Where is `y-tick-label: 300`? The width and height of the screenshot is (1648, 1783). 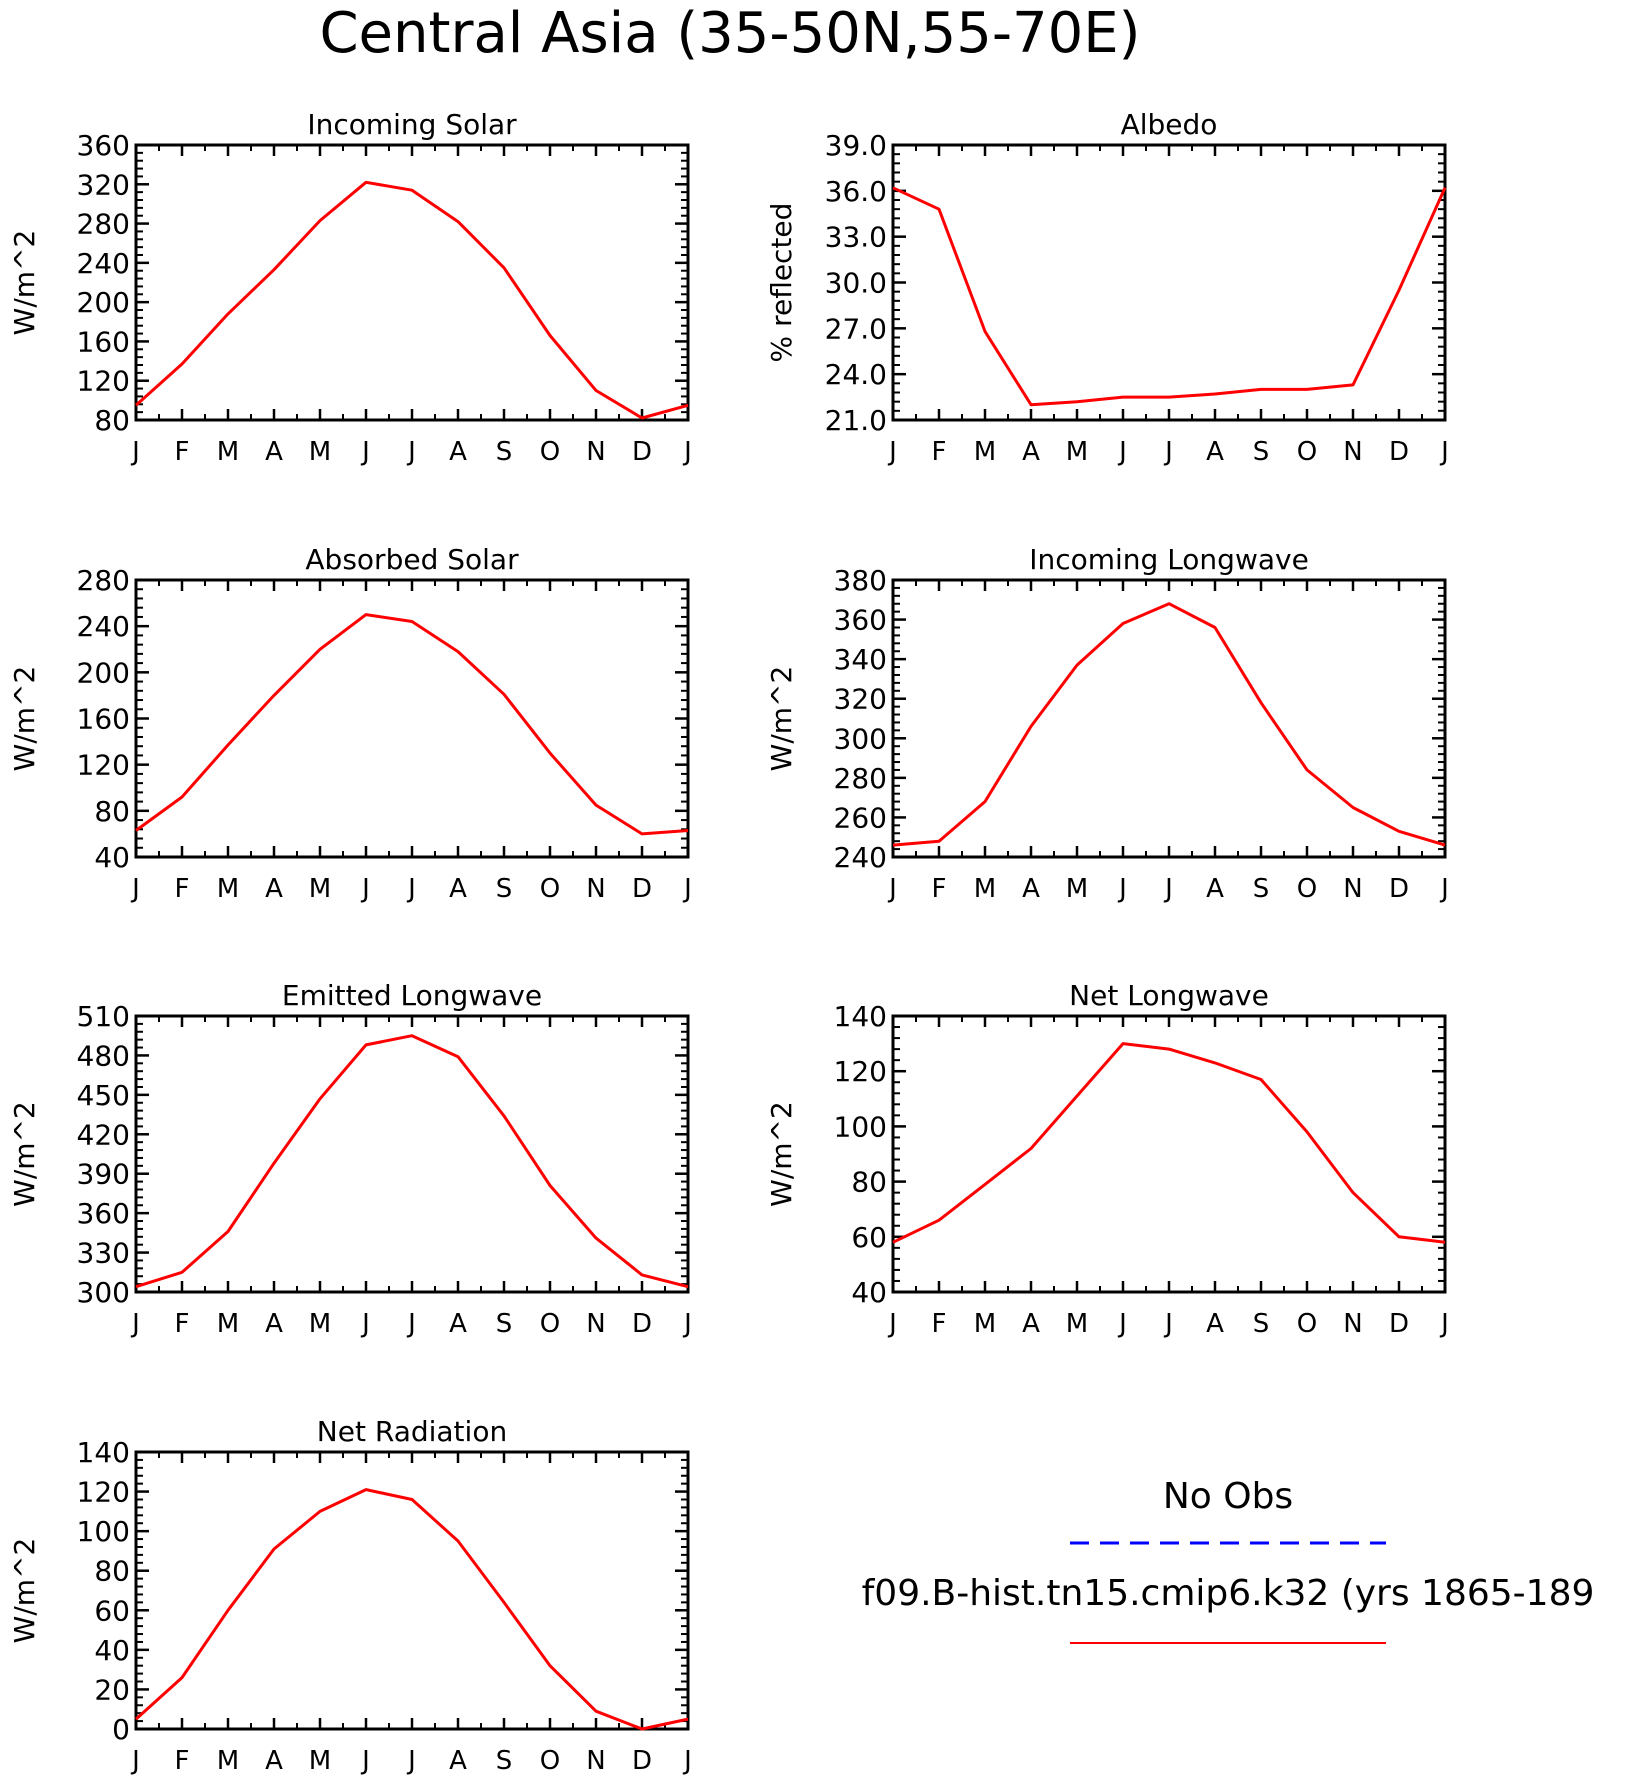
y-tick-label: 300 is located at coordinates (103, 1292).